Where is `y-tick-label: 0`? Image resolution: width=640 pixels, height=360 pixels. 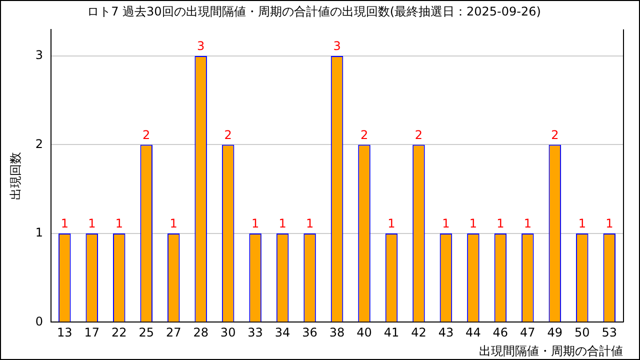
y-tick-label: 0 is located at coordinates (39, 321).